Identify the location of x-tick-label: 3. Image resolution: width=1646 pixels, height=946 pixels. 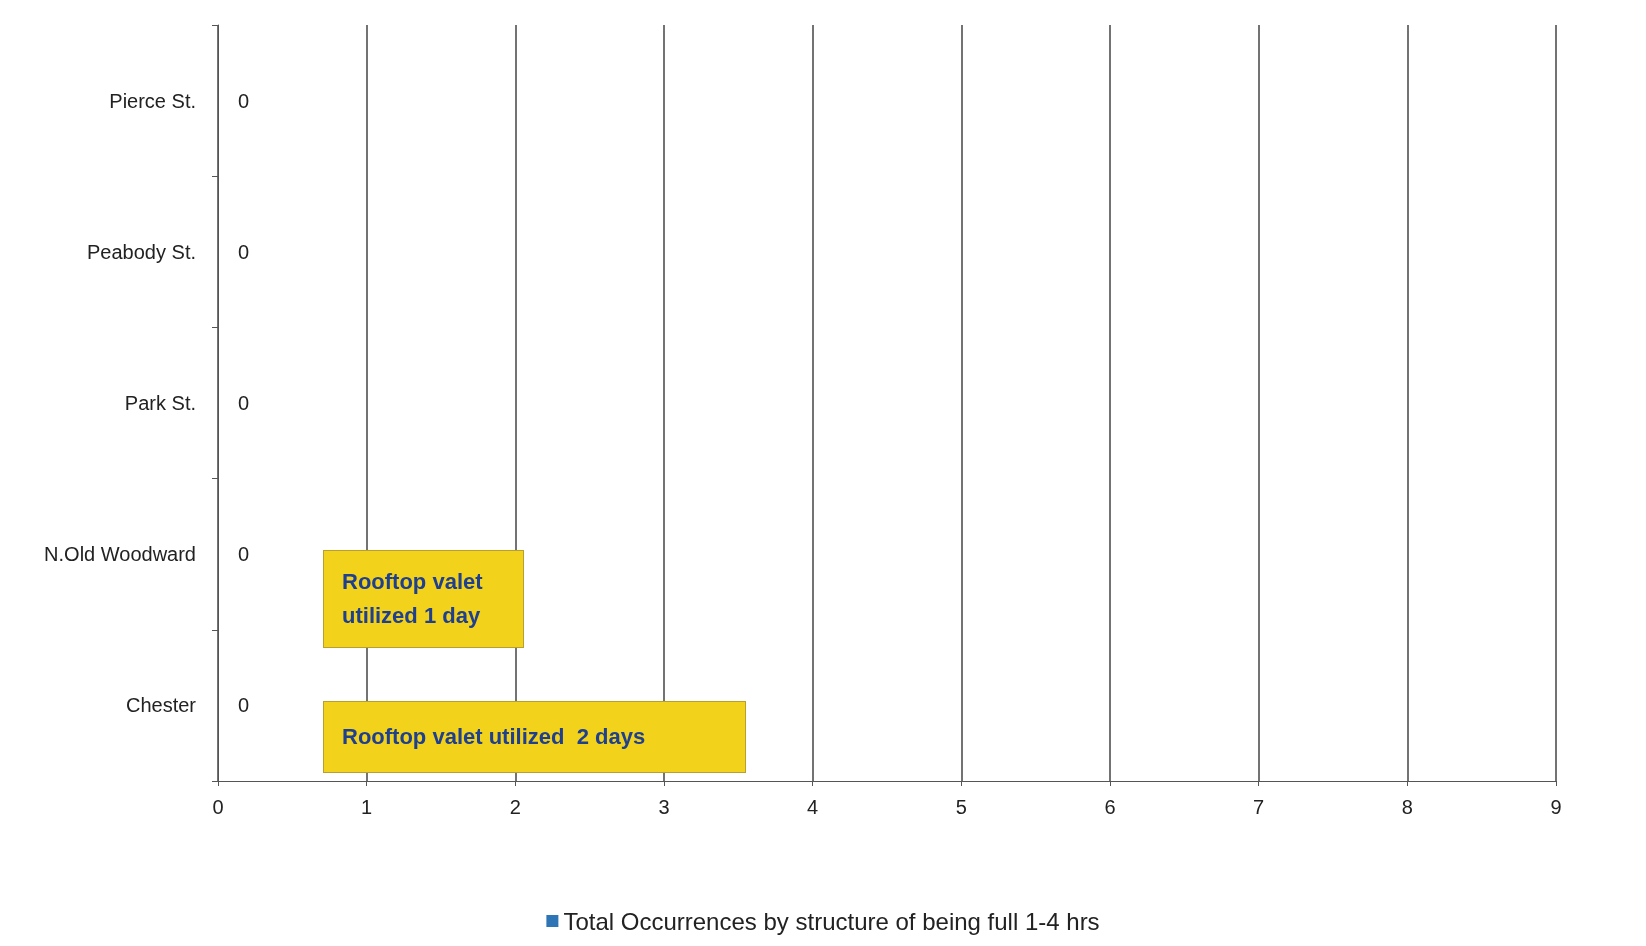
(664, 807).